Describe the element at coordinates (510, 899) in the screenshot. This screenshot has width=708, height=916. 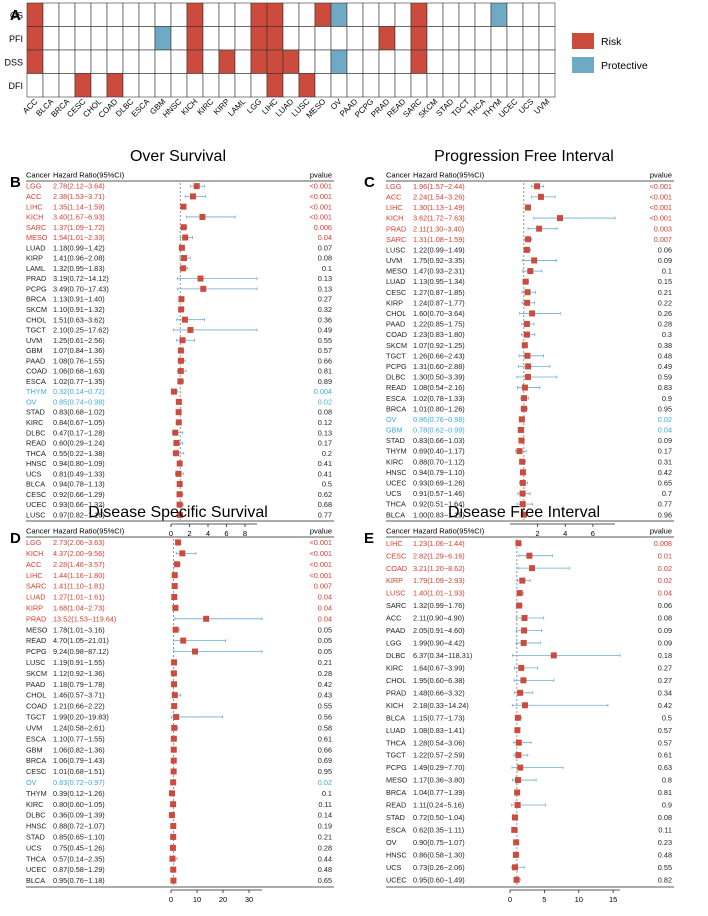
I see `x-axis-tick-label: 0` at that location.